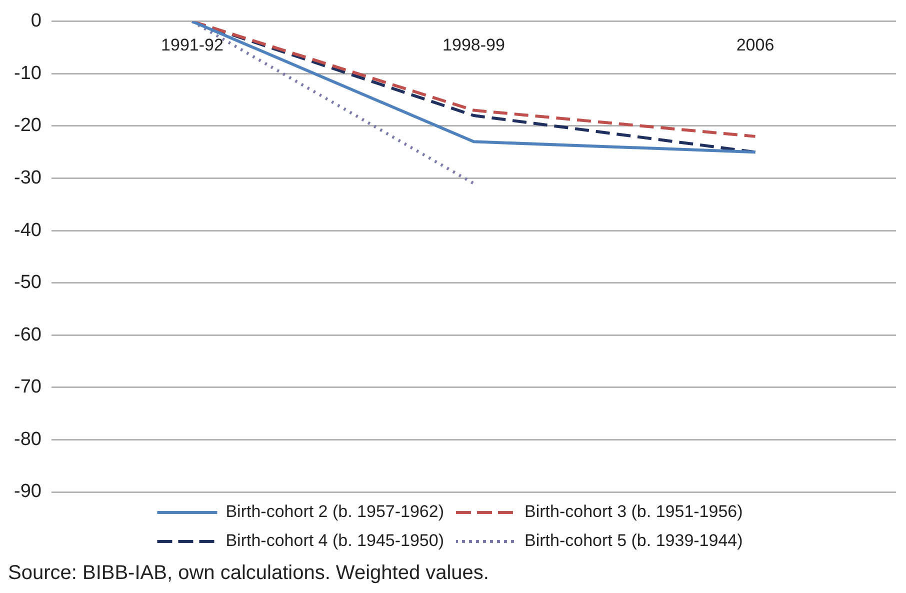 This screenshot has width=906, height=593. What do you see at coordinates (36, 21) in the screenshot?
I see `y-tick-label: 0` at bounding box center [36, 21].